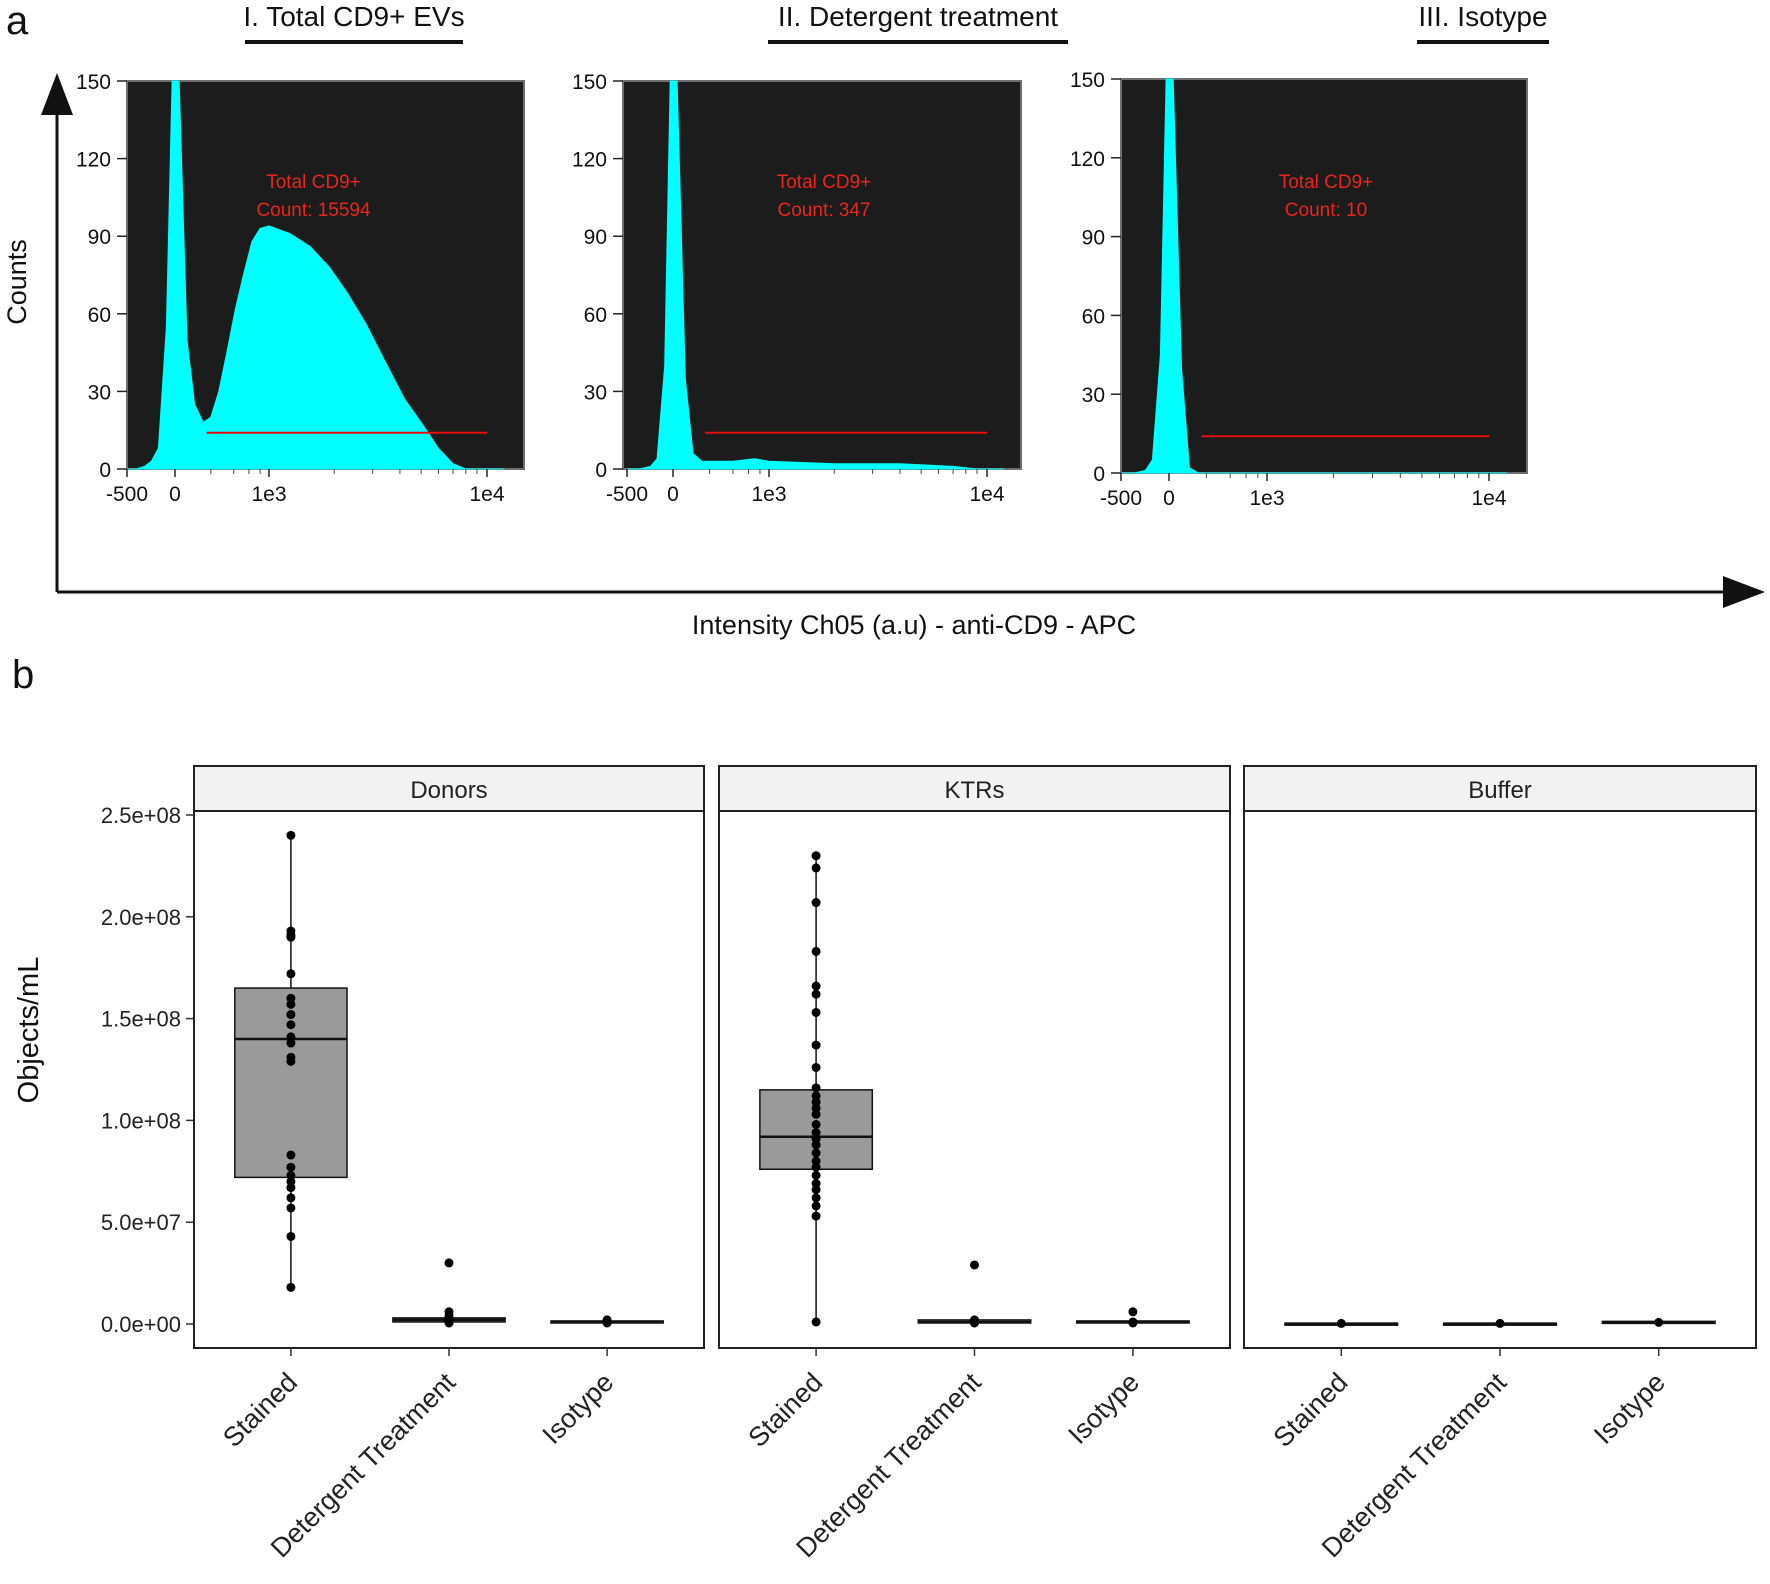 This screenshot has width=1770, height=1584. I want to click on y-tick-label: 2.0e+08, so click(141, 917).